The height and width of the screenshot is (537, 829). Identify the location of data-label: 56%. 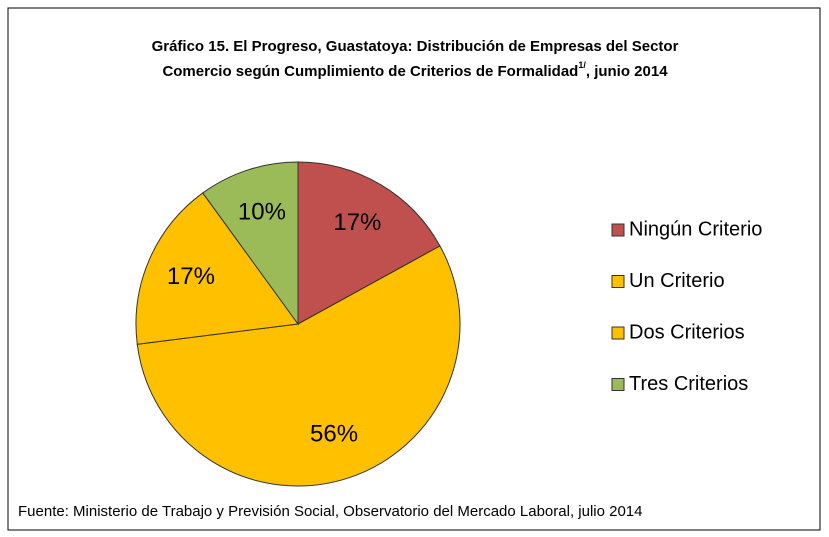
(334, 433).